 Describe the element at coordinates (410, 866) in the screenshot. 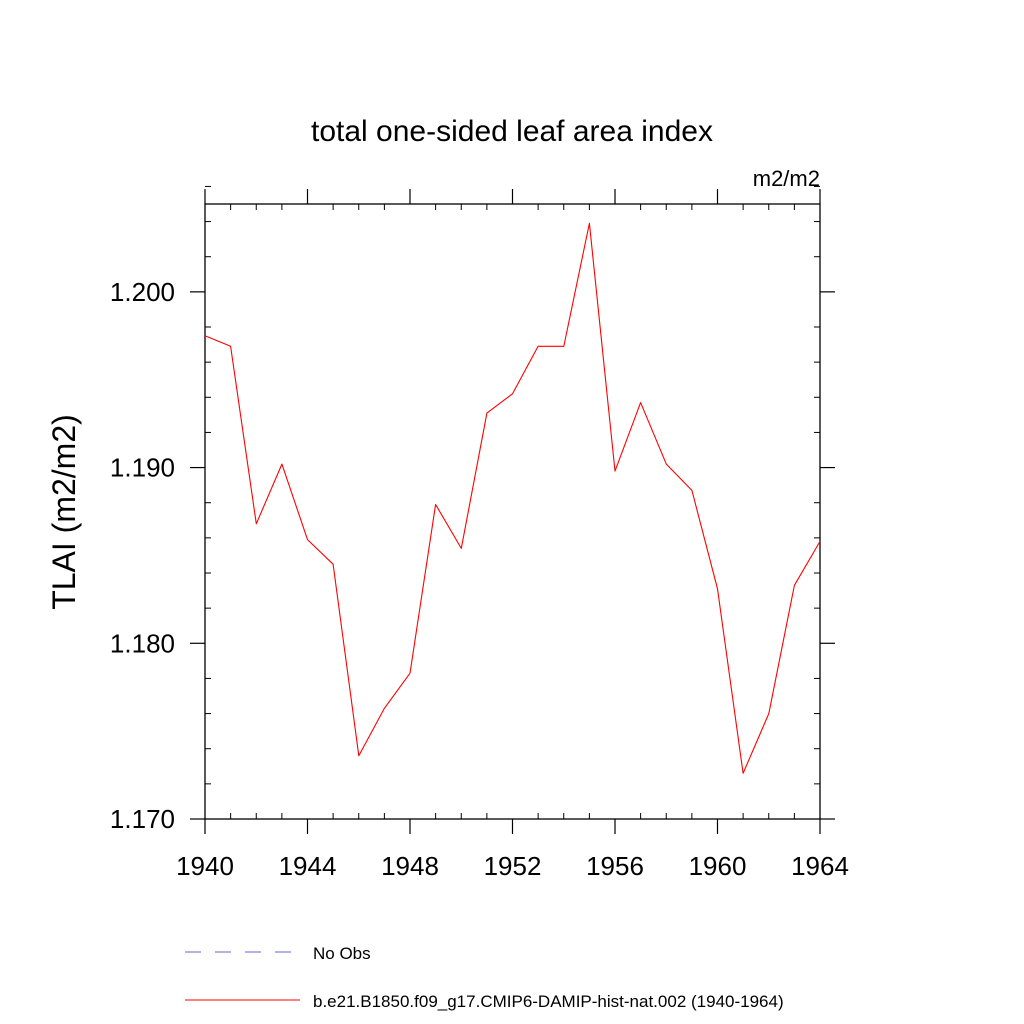

I see `x-tick-label: 1948` at that location.